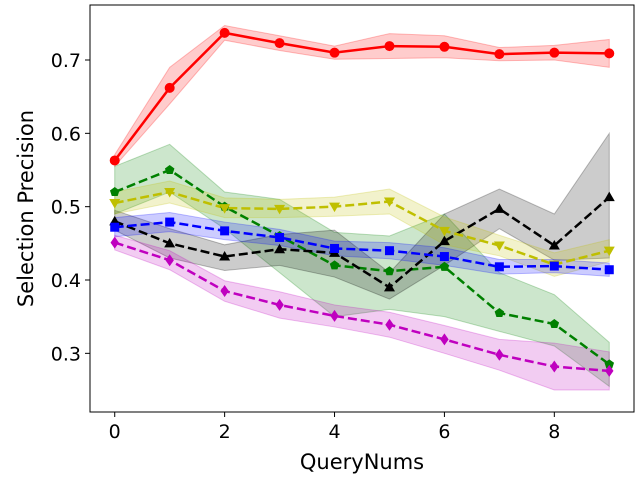 This screenshot has height=480, width=640. I want to click on y-tick-label-0.5: 0.5, so click(66, 208).